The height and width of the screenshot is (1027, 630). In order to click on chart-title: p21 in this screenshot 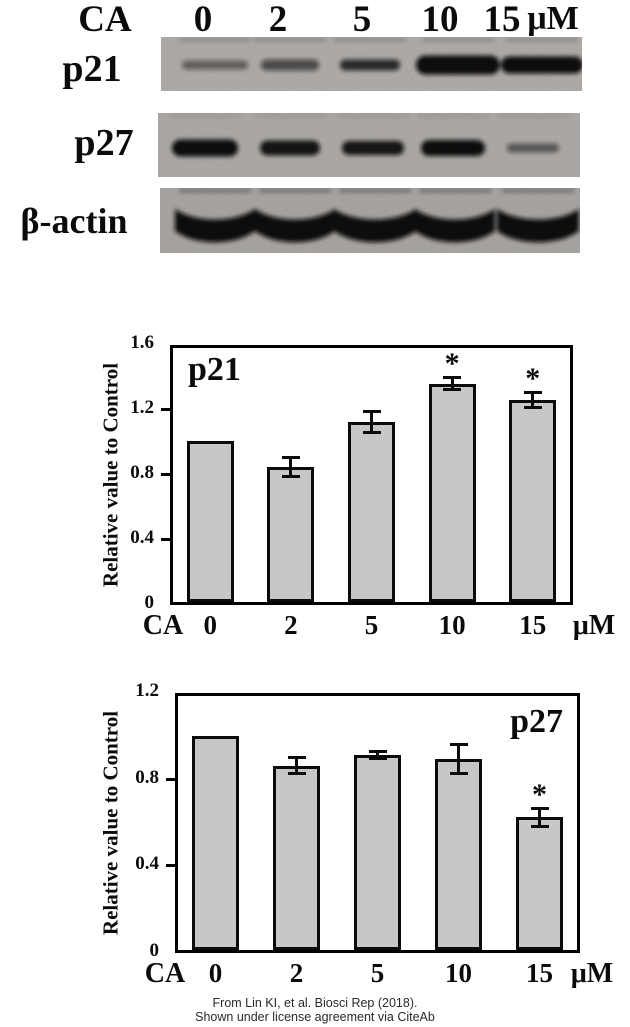, I will do `click(214, 369)`.